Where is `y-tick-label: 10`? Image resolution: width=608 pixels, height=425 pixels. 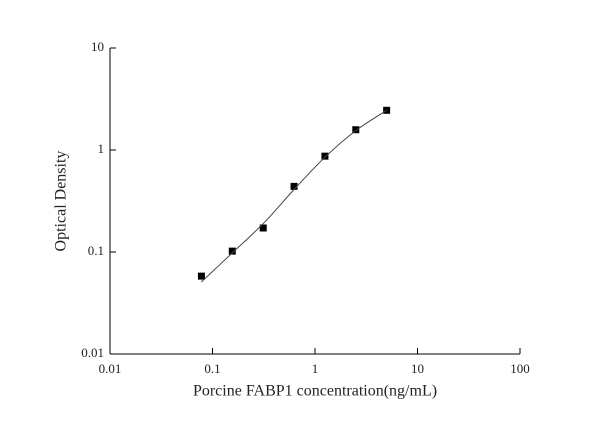
y-tick-label: 10 is located at coordinates (97, 46).